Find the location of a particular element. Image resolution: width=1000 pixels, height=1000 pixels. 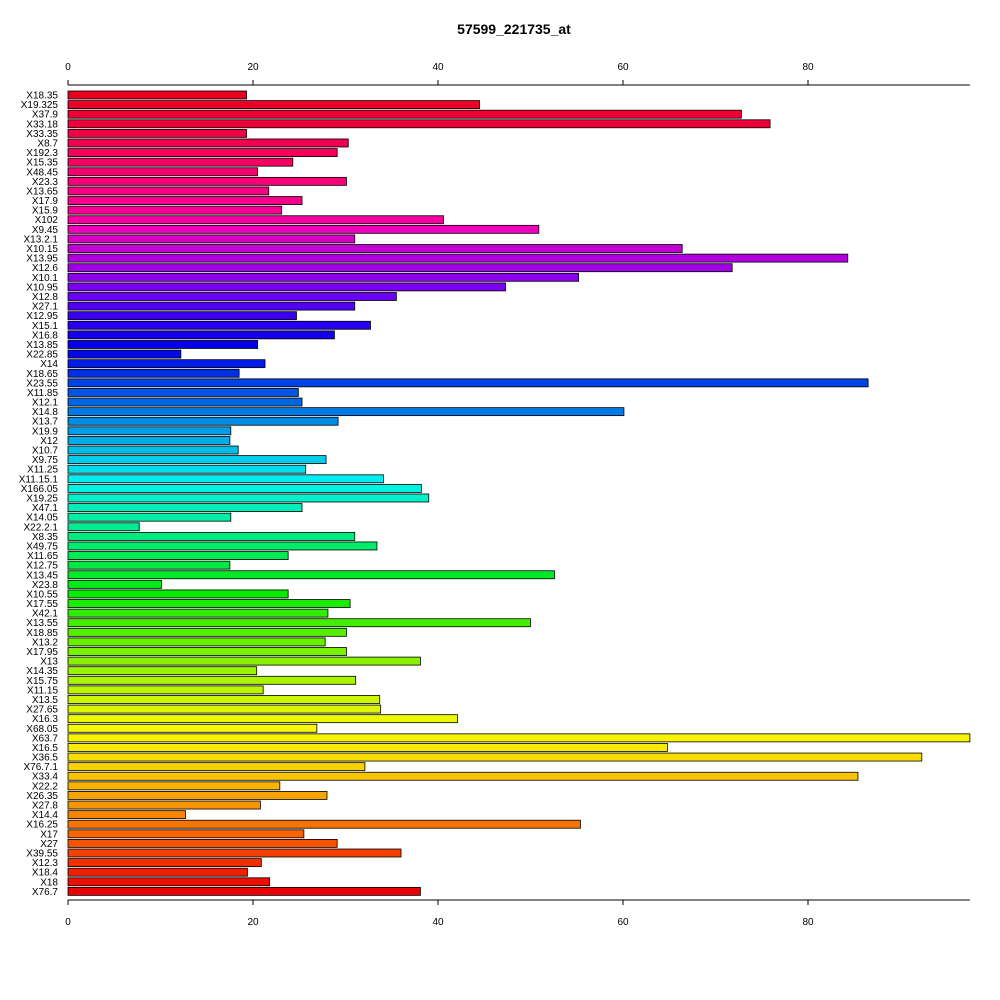

y-tick-label: X12.3 is located at coordinates (45, 863).